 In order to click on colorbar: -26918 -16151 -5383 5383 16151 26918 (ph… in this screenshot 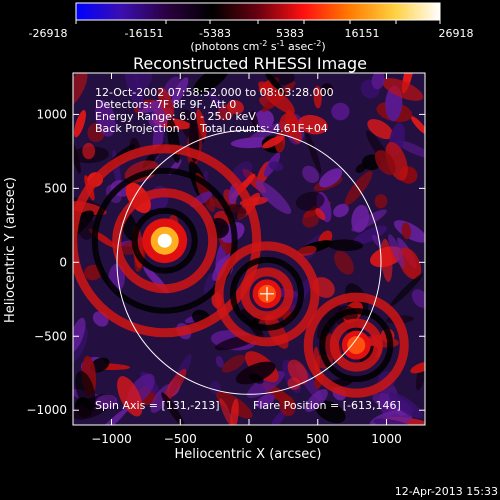, I will do `click(251, 27)`.